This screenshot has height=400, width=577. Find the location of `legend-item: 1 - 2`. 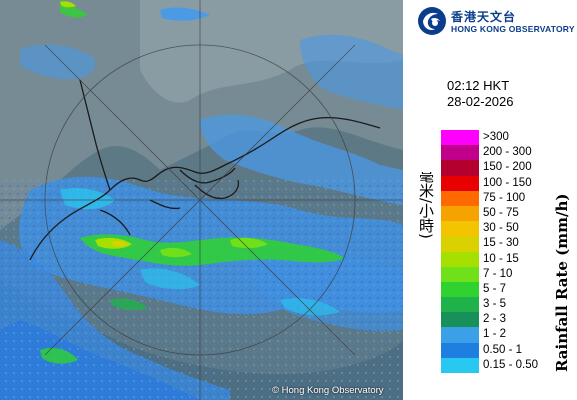

legend-item: 1 - 2 is located at coordinates (508, 335).